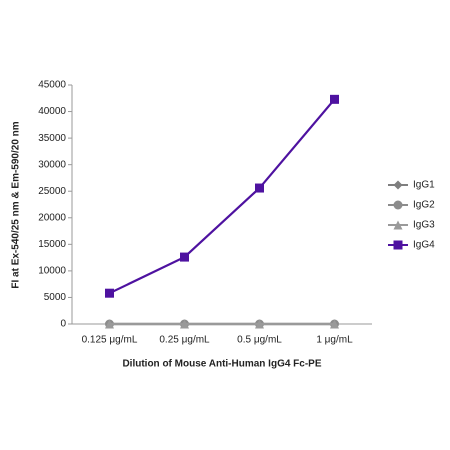  Describe the element at coordinates (424, 205) in the screenshot. I see `legend-label: IgG2` at that location.